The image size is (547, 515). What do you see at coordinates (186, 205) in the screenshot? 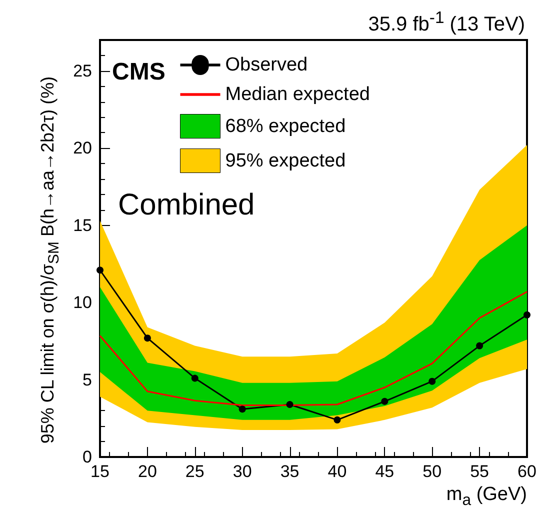
I see `annotation: Combined` at bounding box center [186, 205].